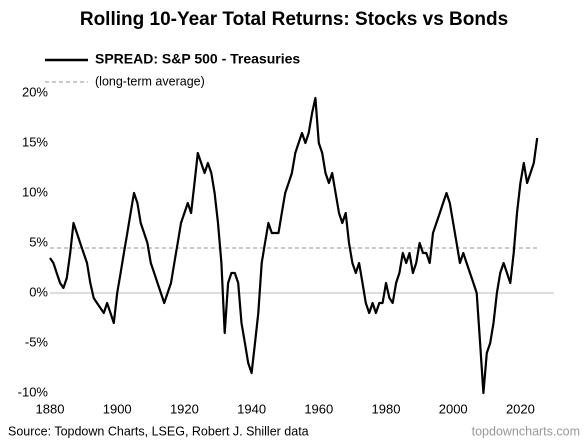 This screenshot has height=443, width=588. What do you see at coordinates (38, 241) in the screenshot?
I see `y-tick-label: 5%` at bounding box center [38, 241].